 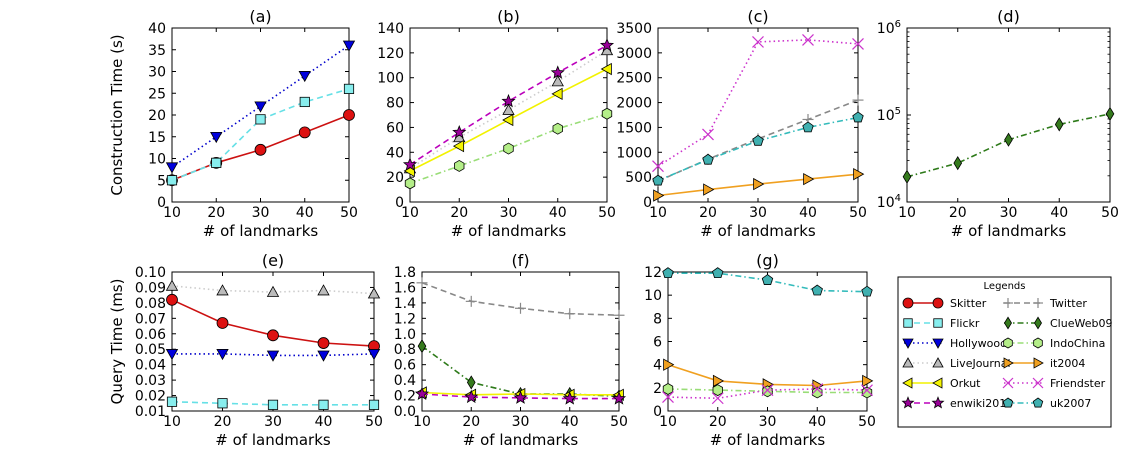 What do you see at coordinates (886, 116) in the screenshot?
I see `y-tick-base: 10` at bounding box center [886, 116].